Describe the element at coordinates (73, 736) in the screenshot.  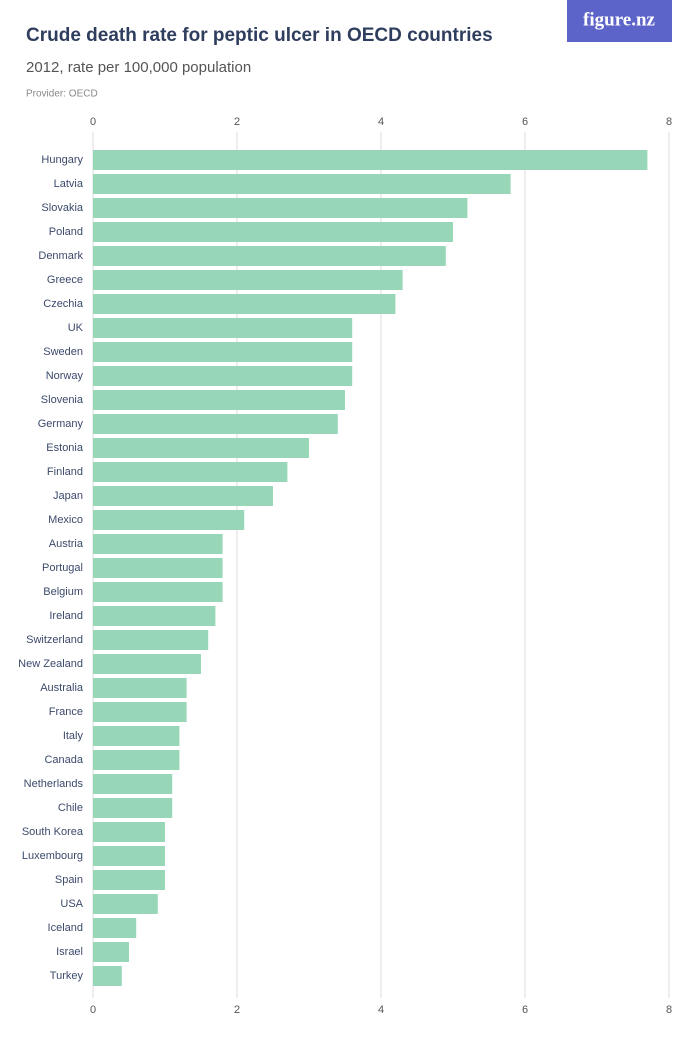
I see `y-tick-label: Italy` at that location.